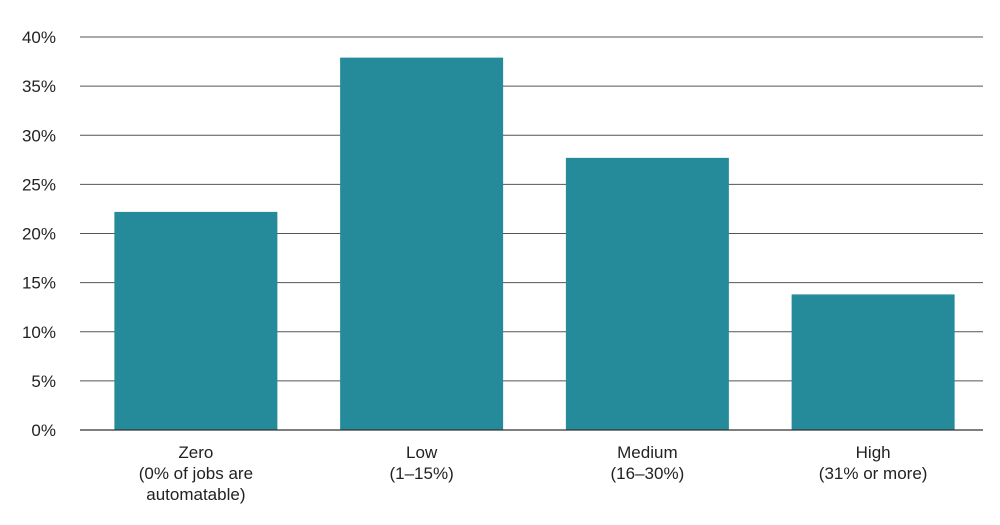  What do you see at coordinates (873, 473) in the screenshot?
I see `x-category-label-line: (31% or more)` at bounding box center [873, 473].